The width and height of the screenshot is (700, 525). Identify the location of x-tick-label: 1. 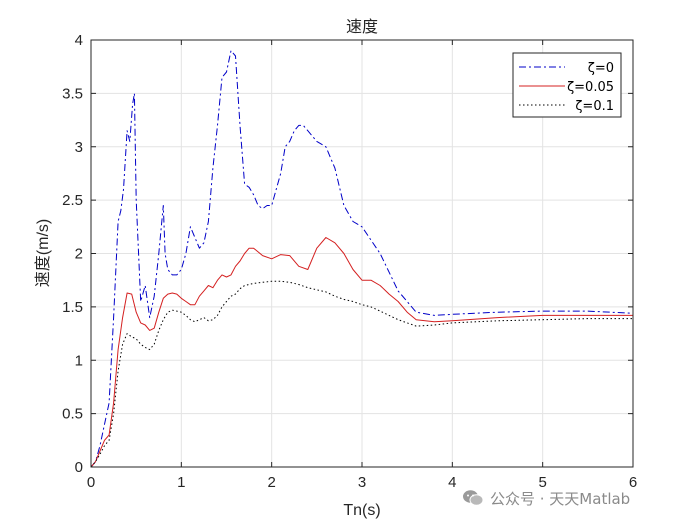
(181, 482).